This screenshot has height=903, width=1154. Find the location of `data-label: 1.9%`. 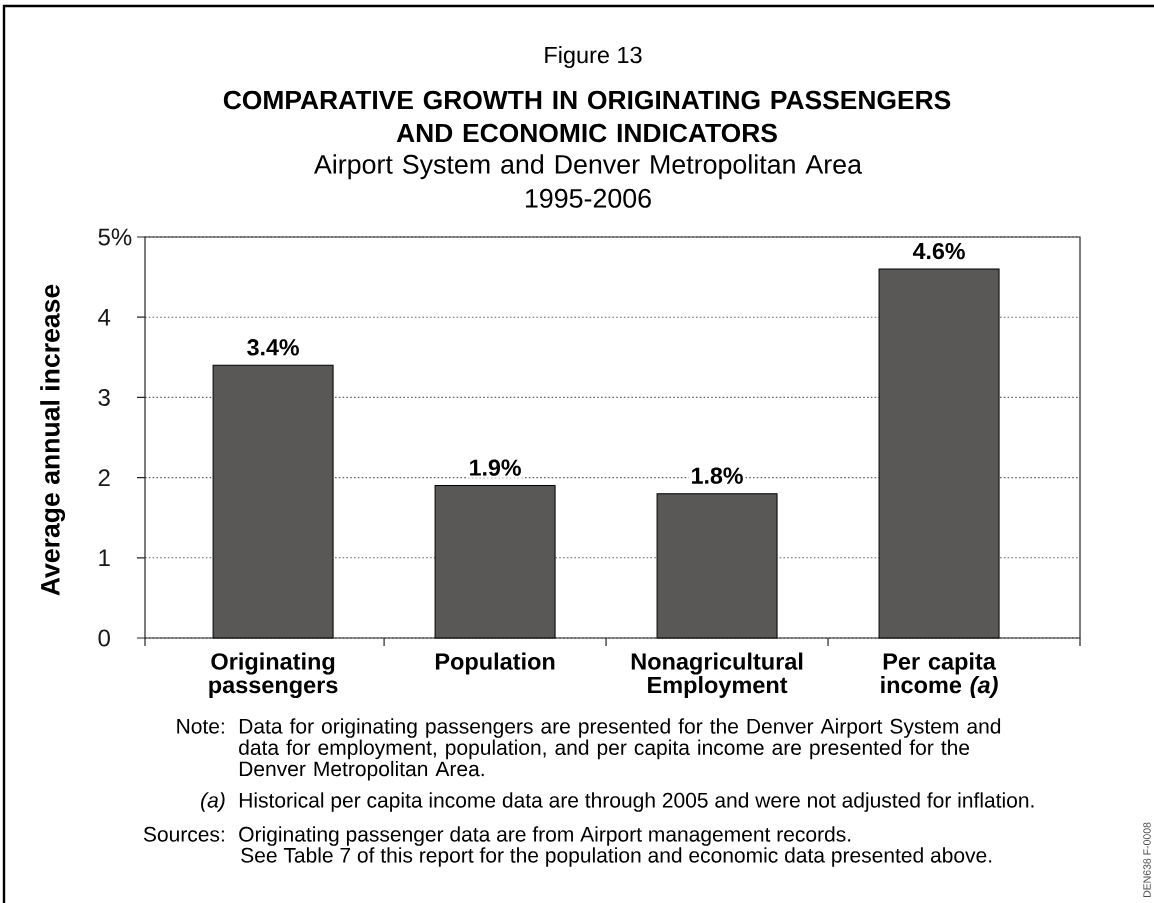

data-label: 1.9% is located at coordinates (495, 467).